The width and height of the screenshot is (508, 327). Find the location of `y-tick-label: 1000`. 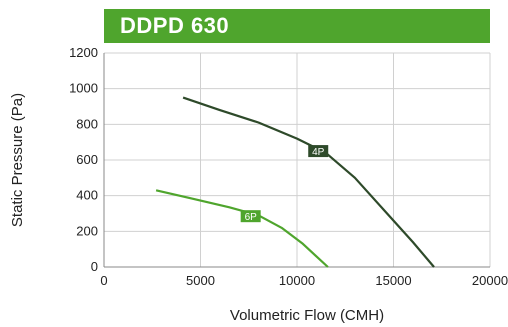

y-tick-label: 1000 is located at coordinates (83, 88).